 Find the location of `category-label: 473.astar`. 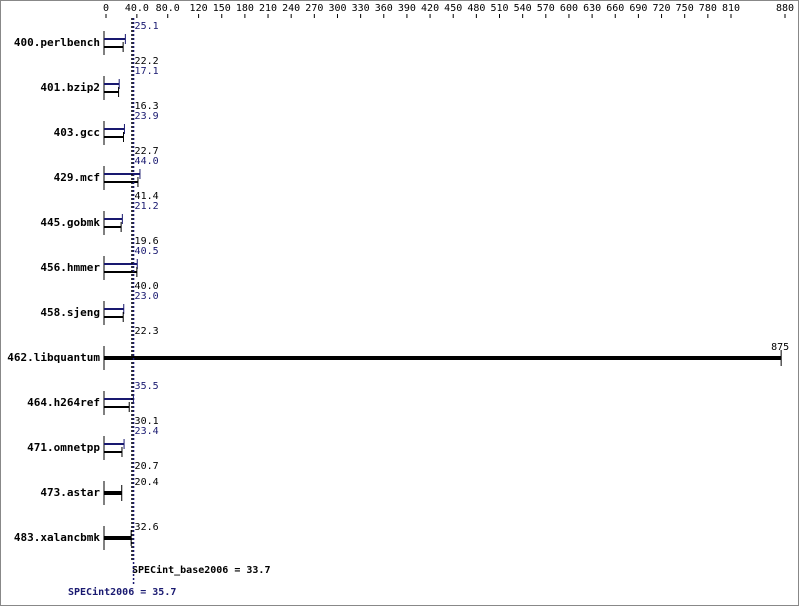

category-label: 473.astar is located at coordinates (70, 492).